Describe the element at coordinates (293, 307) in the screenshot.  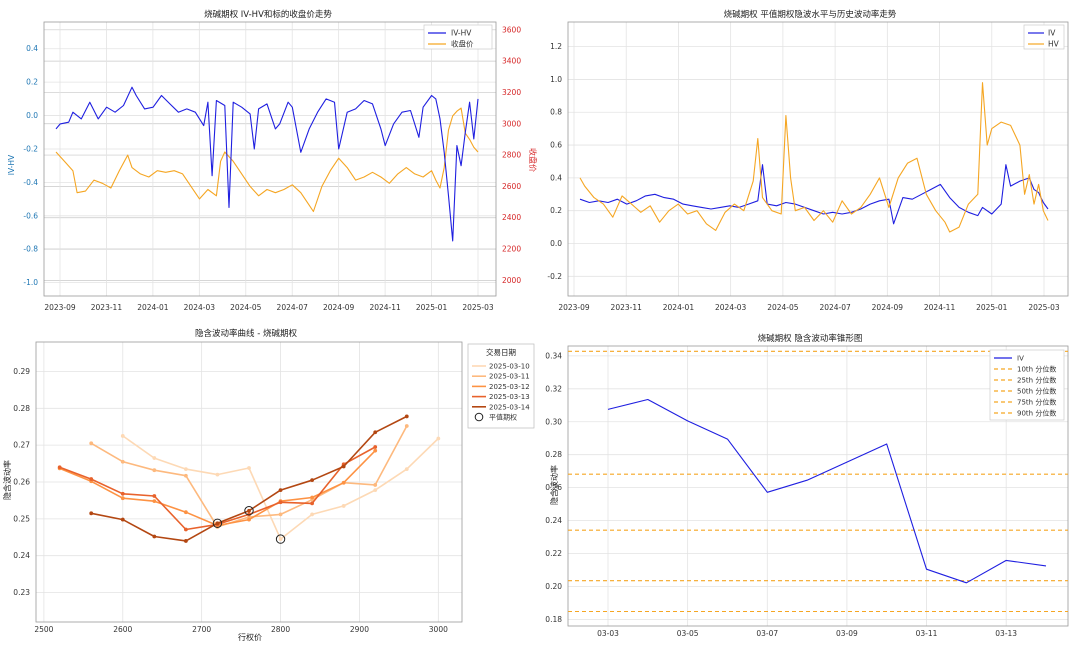
I see `x-tick-label: 2024-07` at that location.